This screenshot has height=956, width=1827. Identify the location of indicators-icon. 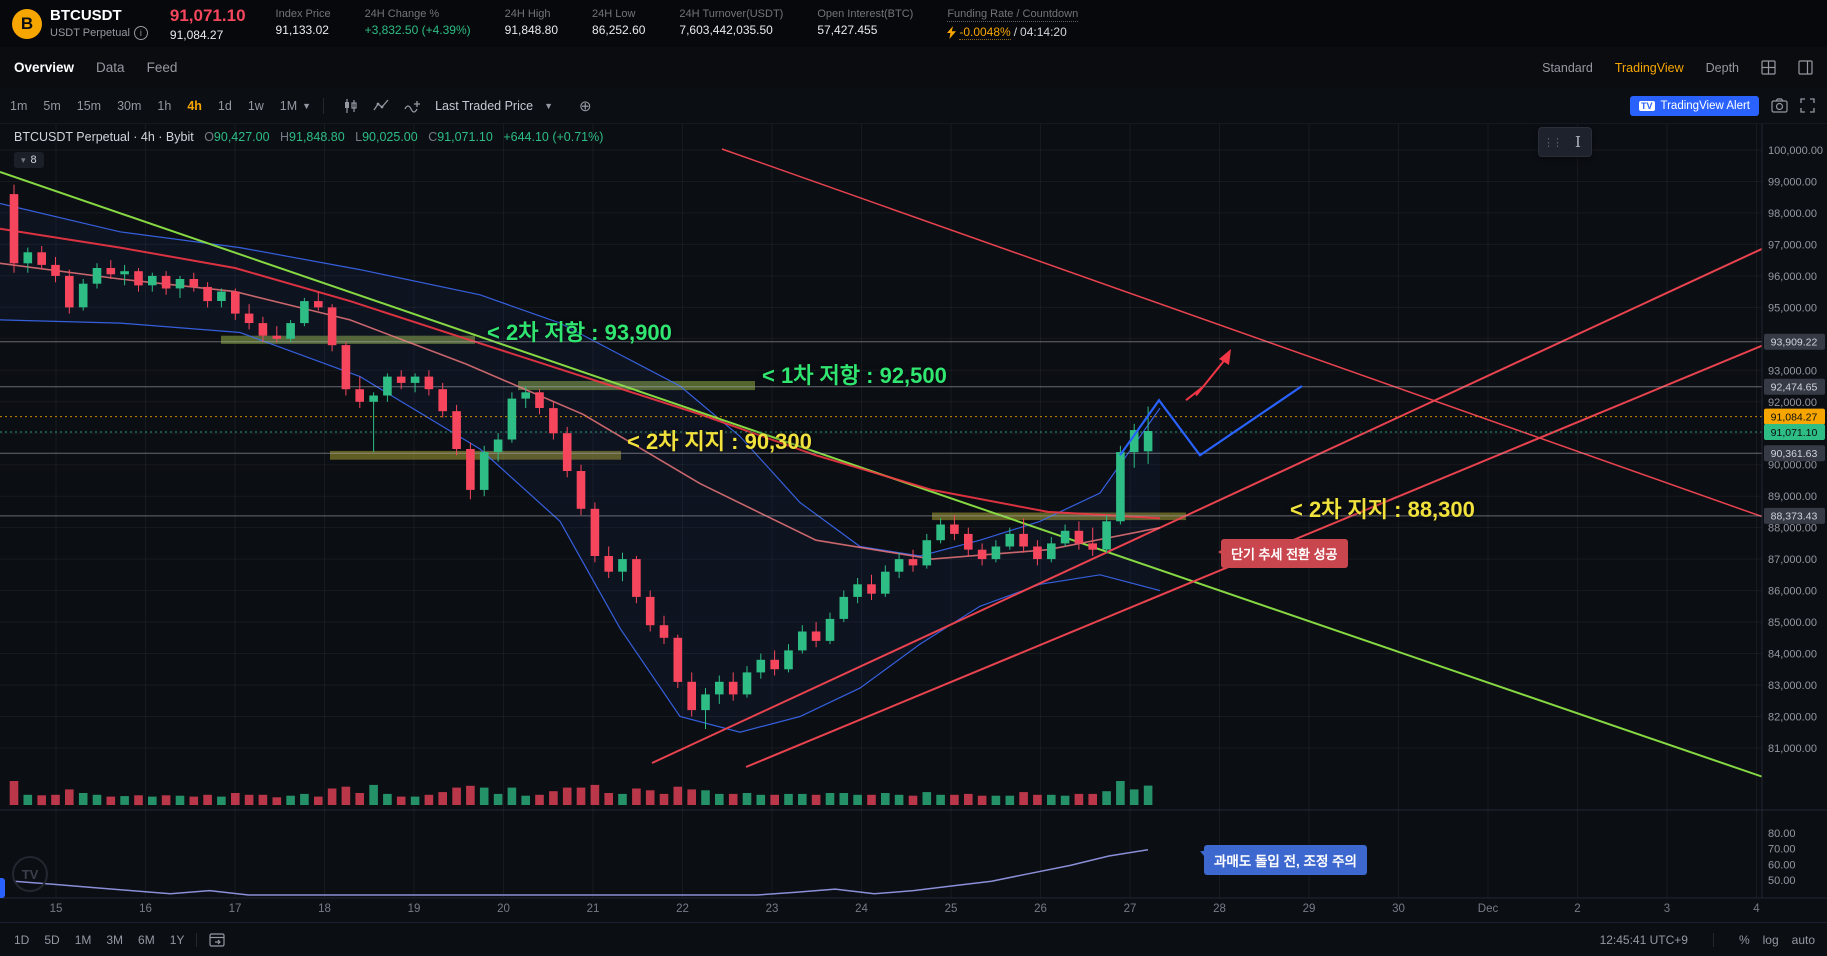
(381, 105).